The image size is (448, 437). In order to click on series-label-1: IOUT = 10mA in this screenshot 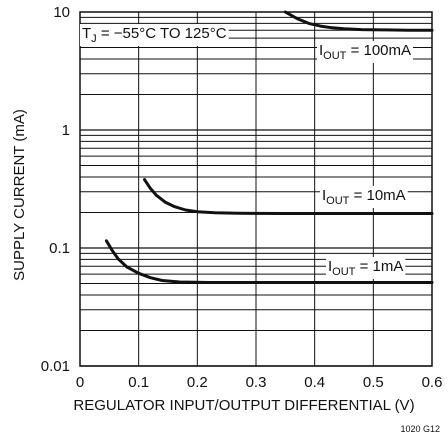, I will do `click(364, 197)`.